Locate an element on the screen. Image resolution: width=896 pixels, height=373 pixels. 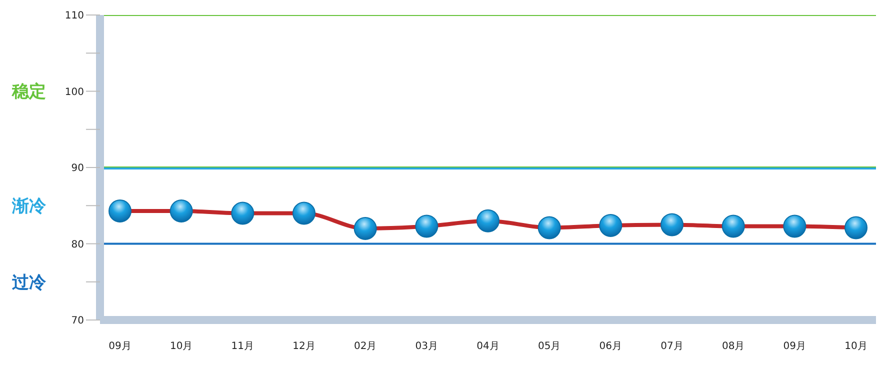
y-tick-label: 70 is located at coordinates (77, 321).